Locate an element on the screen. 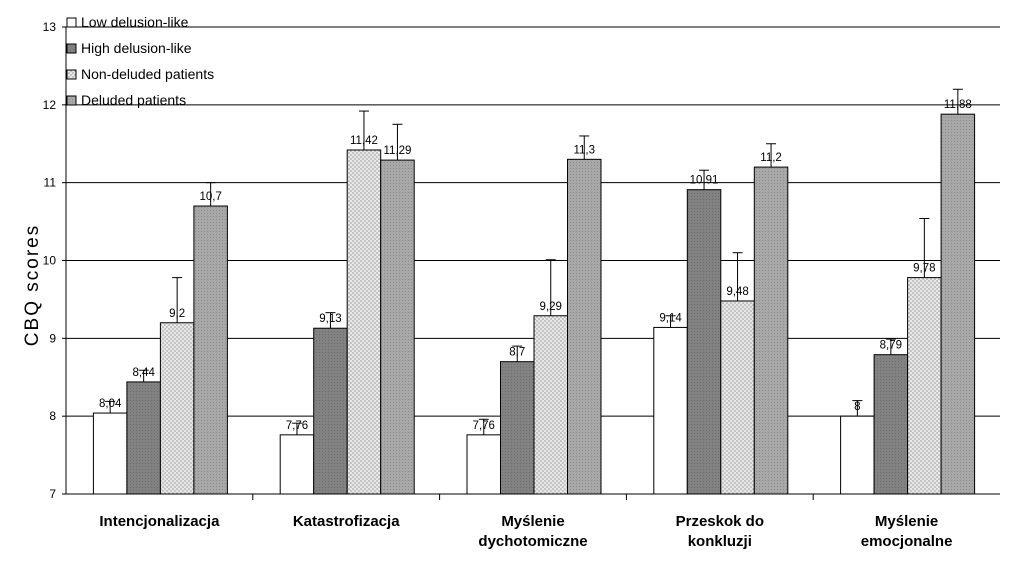 The width and height of the screenshot is (1024, 576). data-label: 11,2 is located at coordinates (771, 158).